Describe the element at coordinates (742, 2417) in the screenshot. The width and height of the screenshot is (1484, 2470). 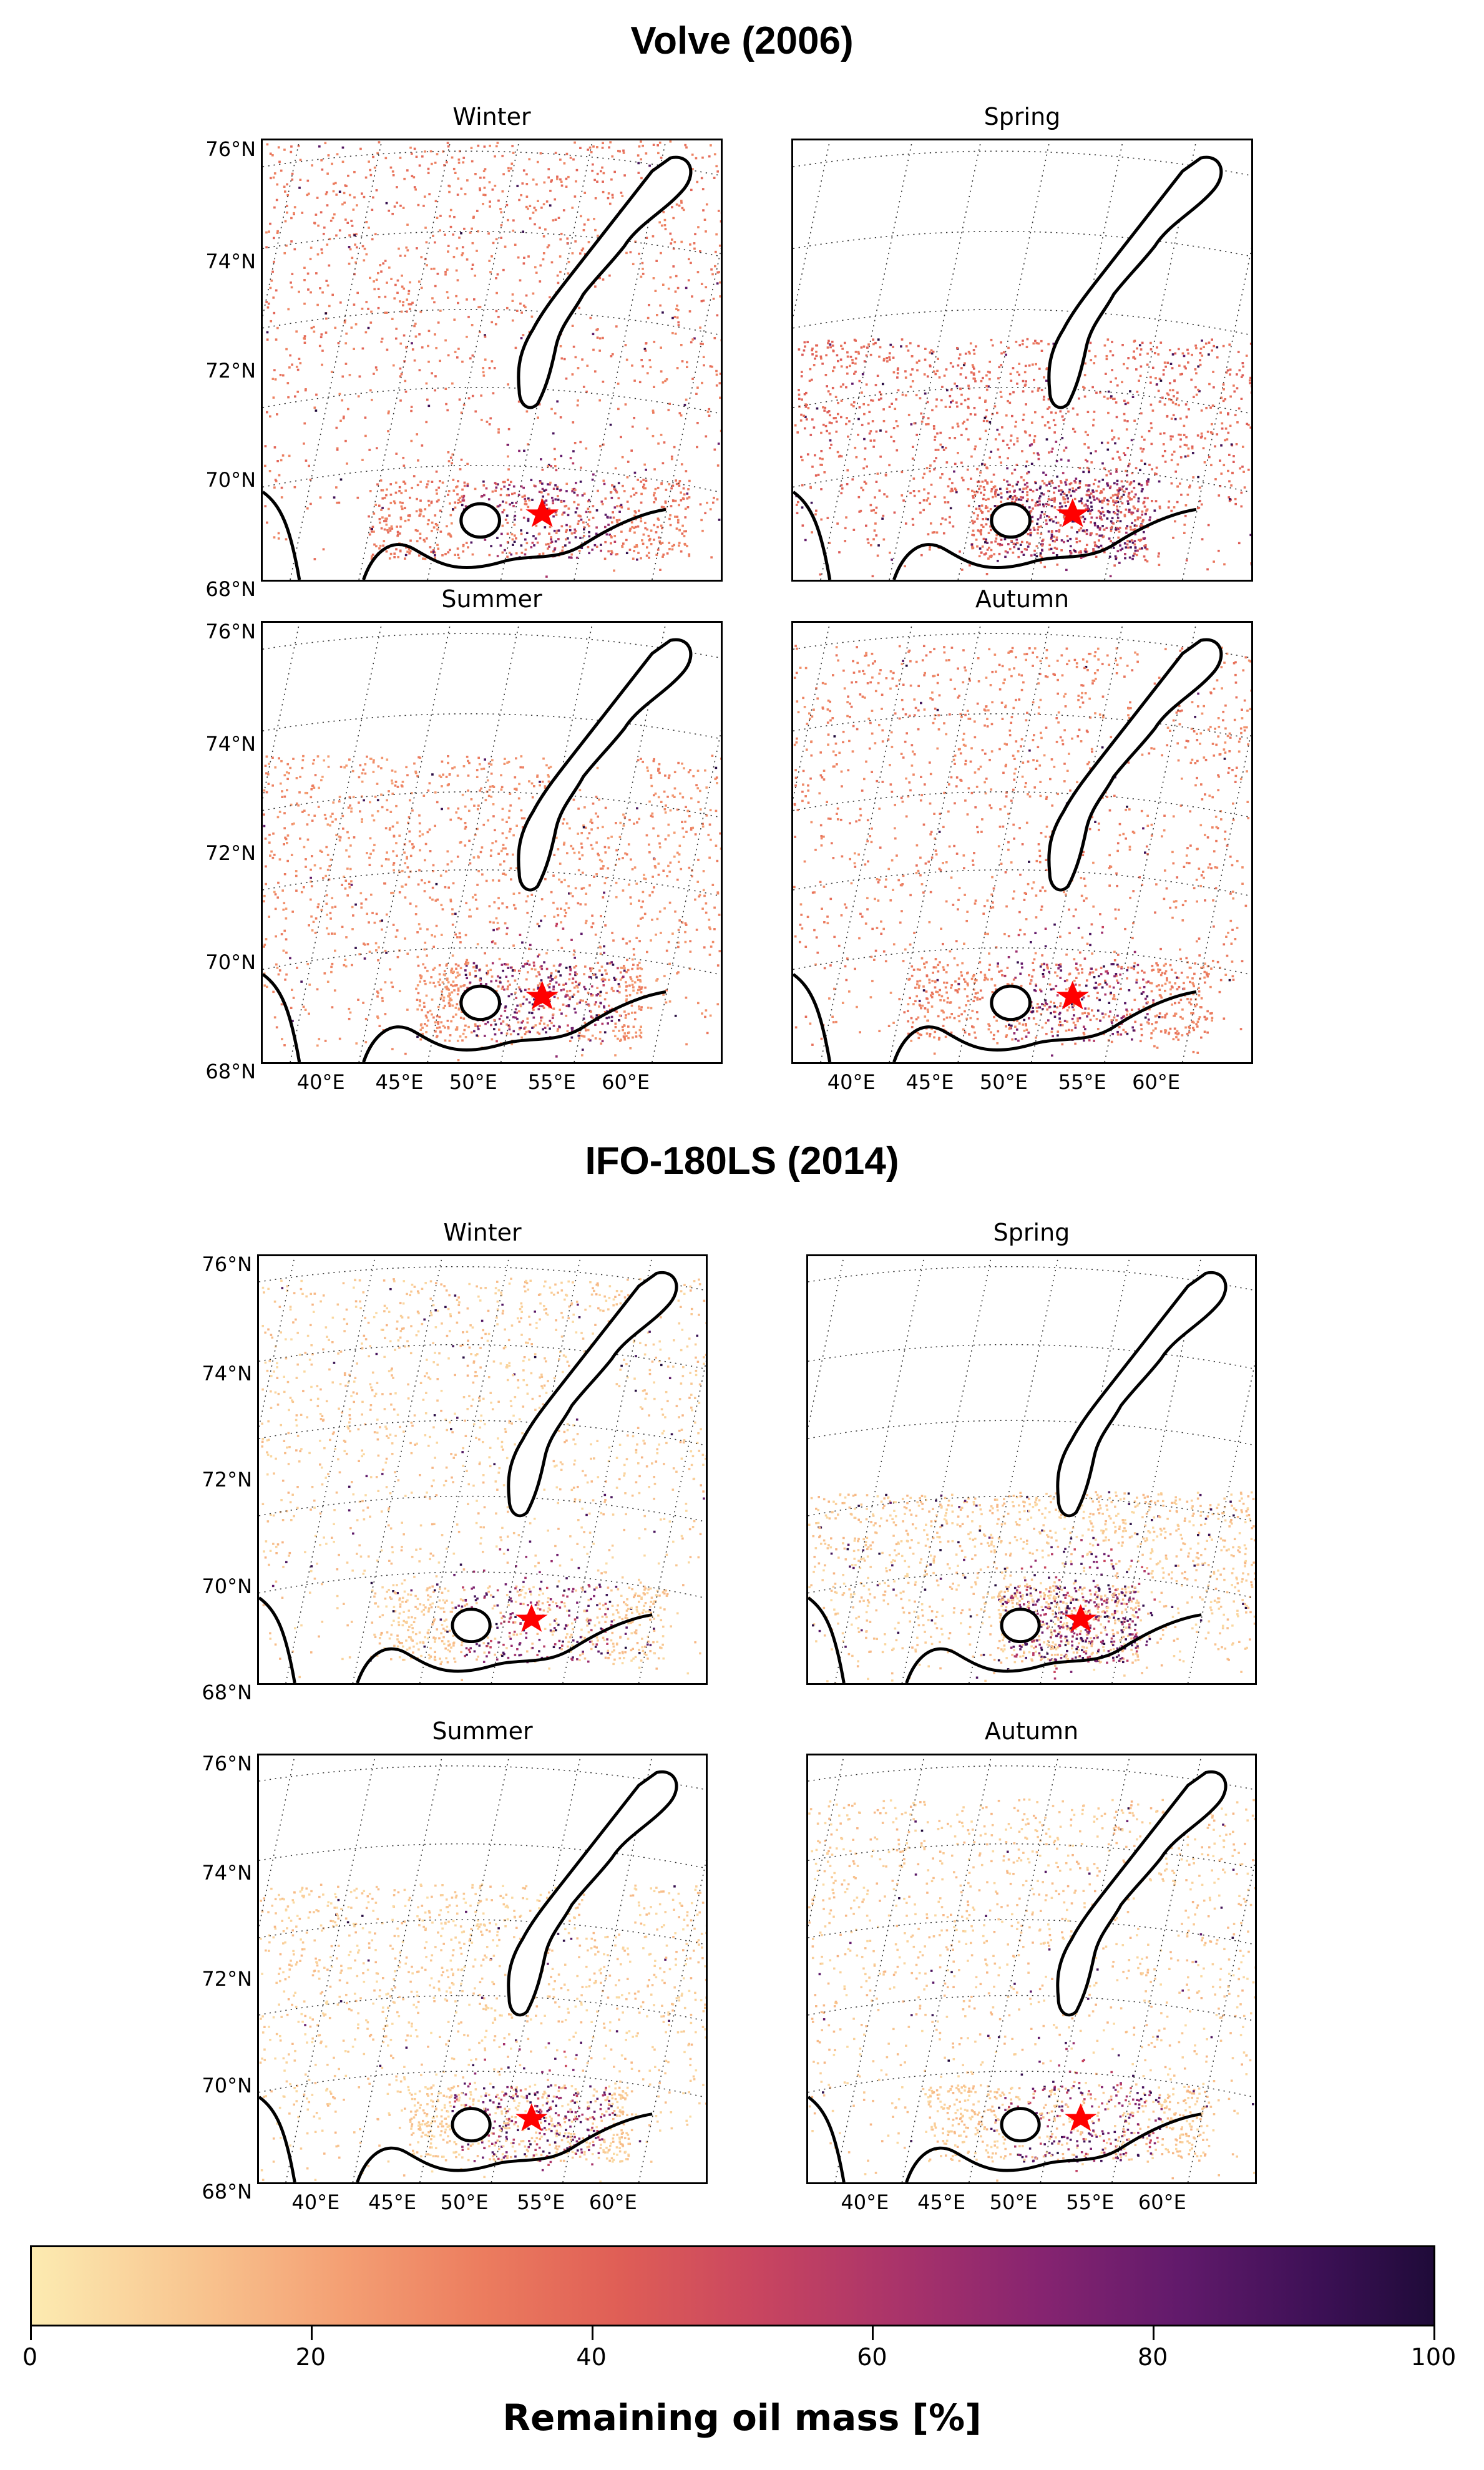
I see `colorbar-title: Remaining oil mass [%]` at that location.